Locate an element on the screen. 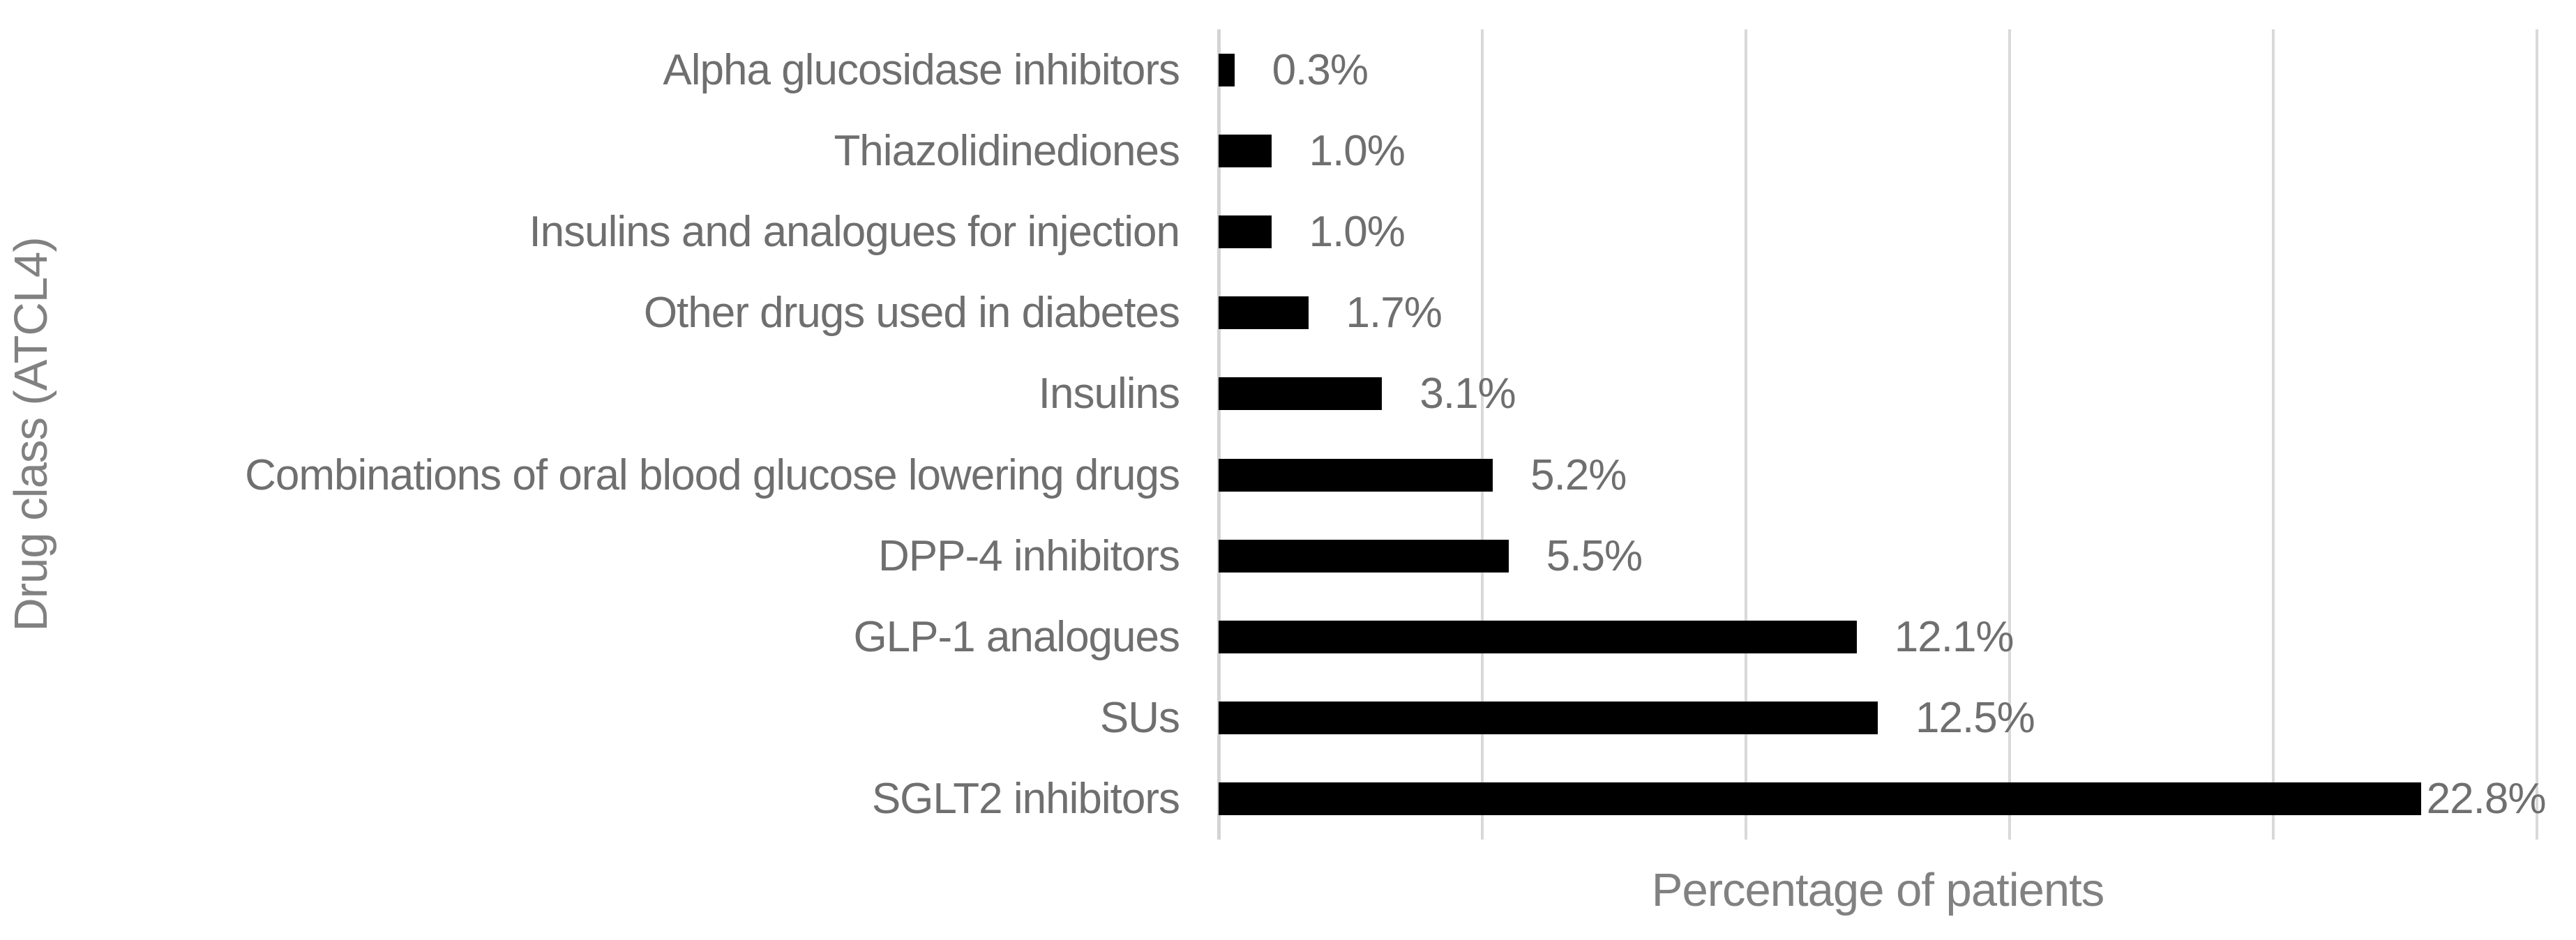 The height and width of the screenshot is (940, 2576). value-label: 1.7% is located at coordinates (1394, 313).